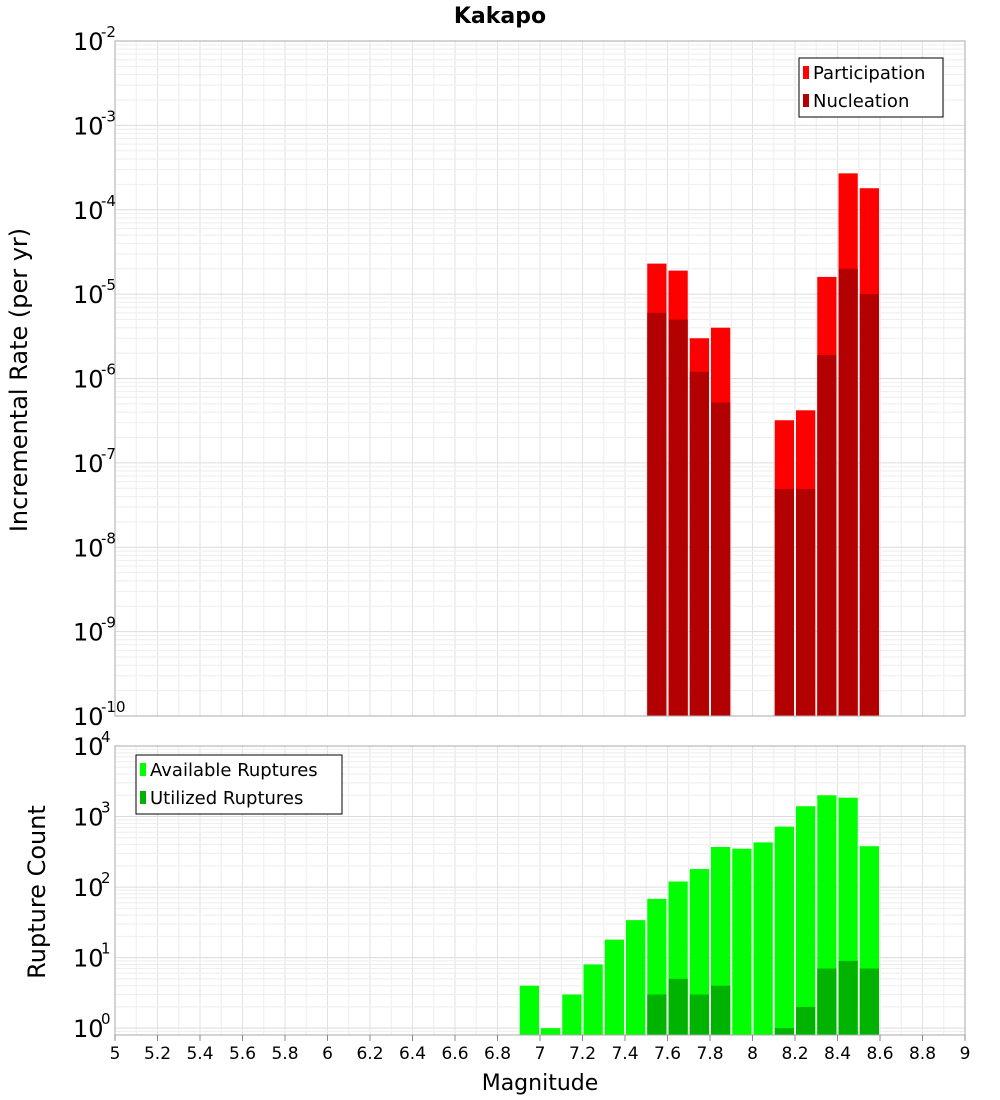 This screenshot has width=1000, height=1100. Describe the element at coordinates (113, 707) in the screenshot. I see `y-tick-label-exponent: -10` at that location.